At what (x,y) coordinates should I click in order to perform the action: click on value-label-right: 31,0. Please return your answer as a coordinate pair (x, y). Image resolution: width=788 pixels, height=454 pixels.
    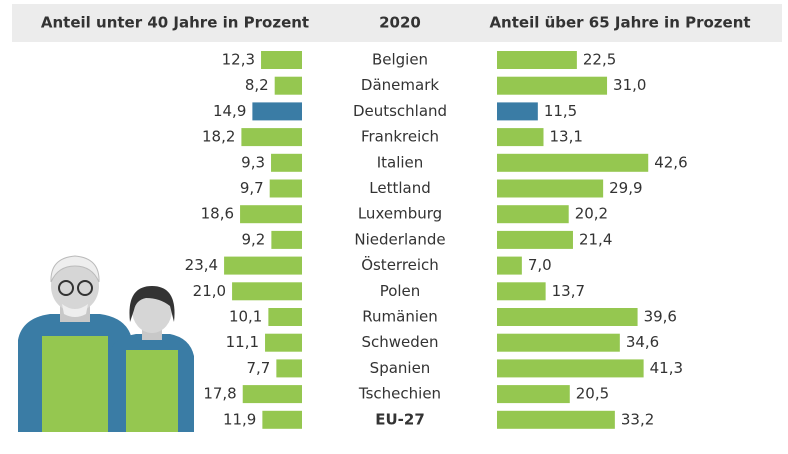
    Looking at the image, I should click on (629, 85).